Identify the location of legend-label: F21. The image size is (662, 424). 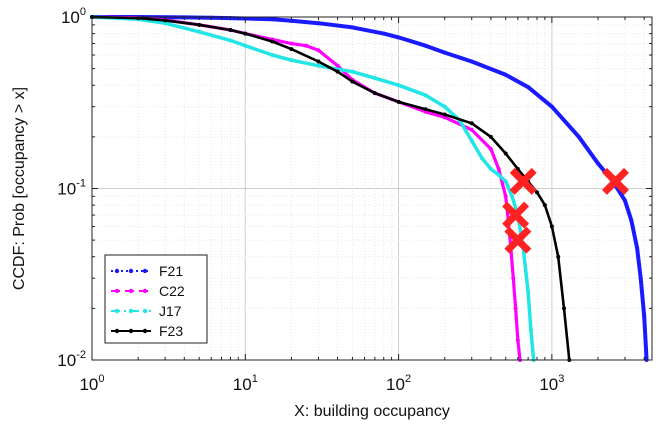
(171, 271).